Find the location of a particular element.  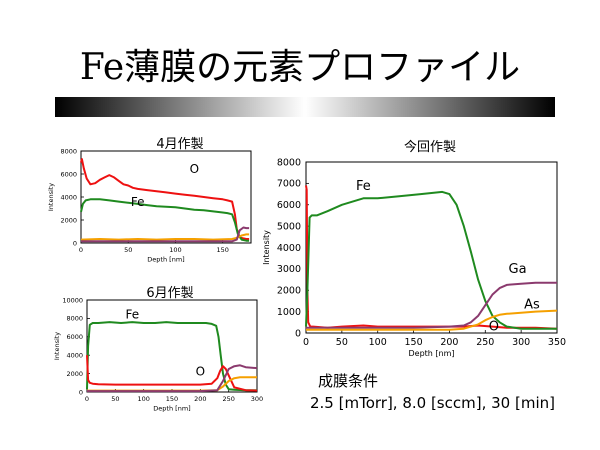

current-x-tick-label: 50 is located at coordinates (342, 342).